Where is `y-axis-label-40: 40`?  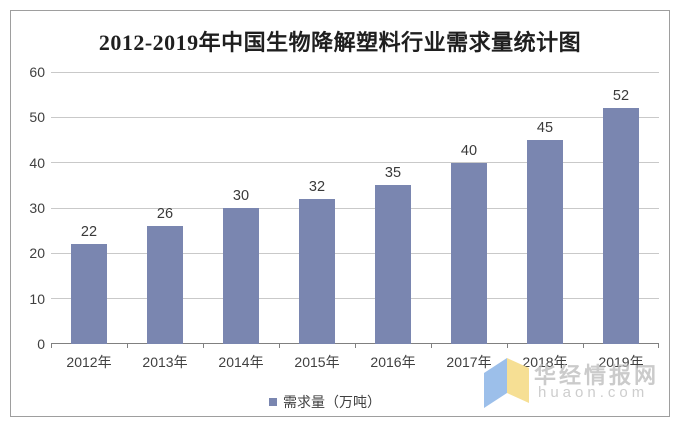
y-axis-label-40: 40 is located at coordinates (37, 162).